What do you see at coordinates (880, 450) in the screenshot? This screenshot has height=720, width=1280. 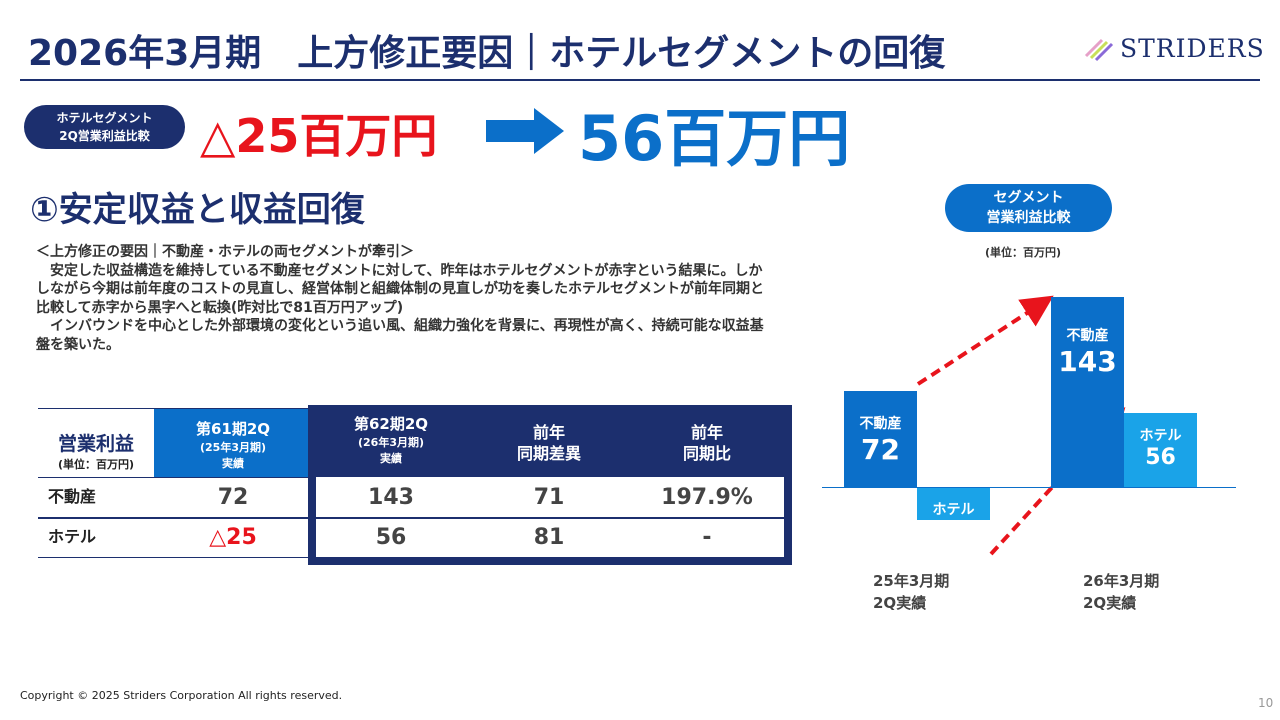 I see `bar-value-label: 72` at bounding box center [880, 450].